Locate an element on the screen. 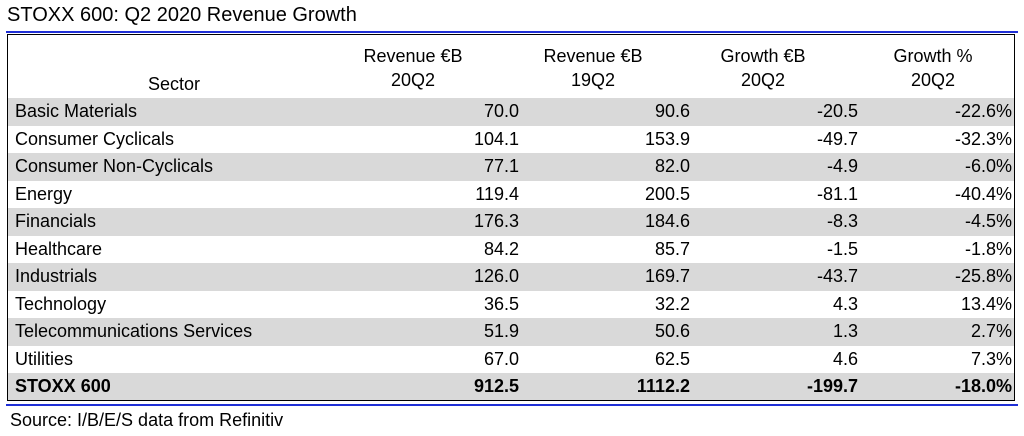 The height and width of the screenshot is (436, 1024). sector-name: Consumer Cyclicals is located at coordinates (95, 138).